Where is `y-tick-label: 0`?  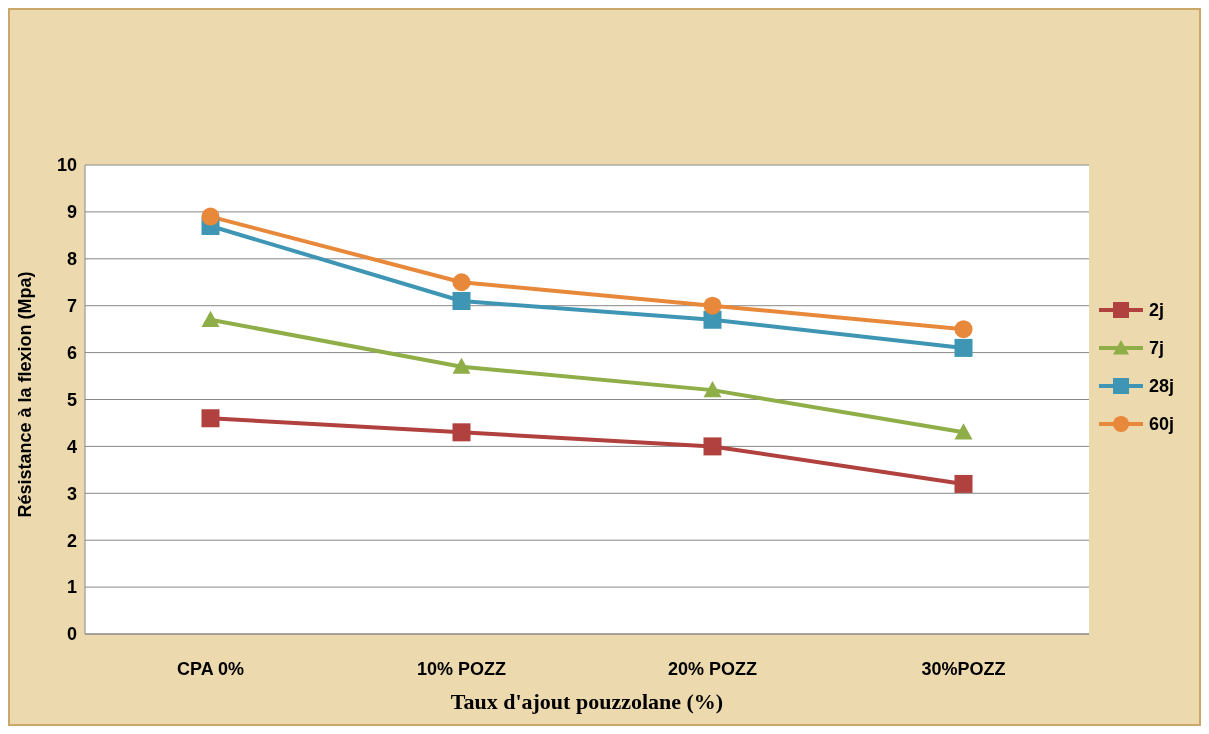
y-tick-label: 0 is located at coordinates (71, 634).